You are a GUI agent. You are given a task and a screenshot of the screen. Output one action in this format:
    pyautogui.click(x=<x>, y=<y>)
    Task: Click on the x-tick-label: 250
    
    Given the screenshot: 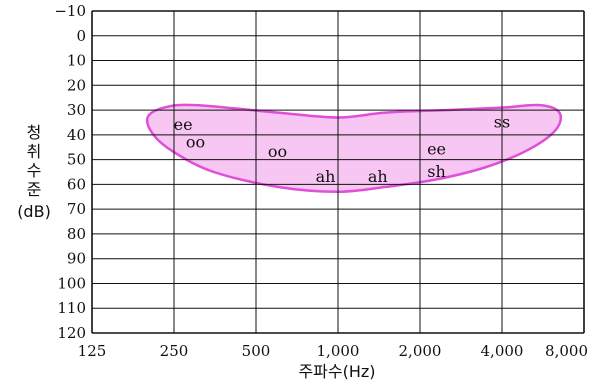 What is the action you would take?
    pyautogui.click(x=174, y=351)
    